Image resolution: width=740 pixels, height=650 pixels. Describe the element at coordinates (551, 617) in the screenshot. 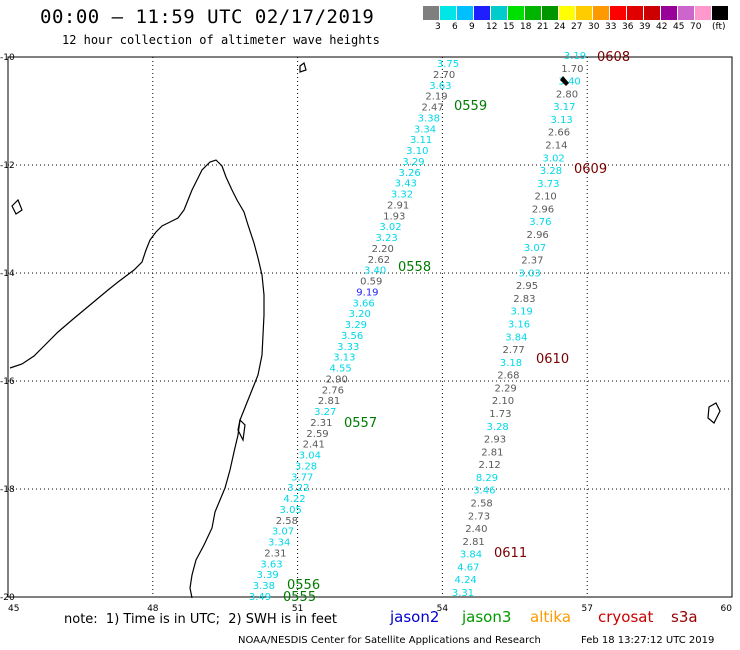

I see `satellite-altika: altika` at that location.